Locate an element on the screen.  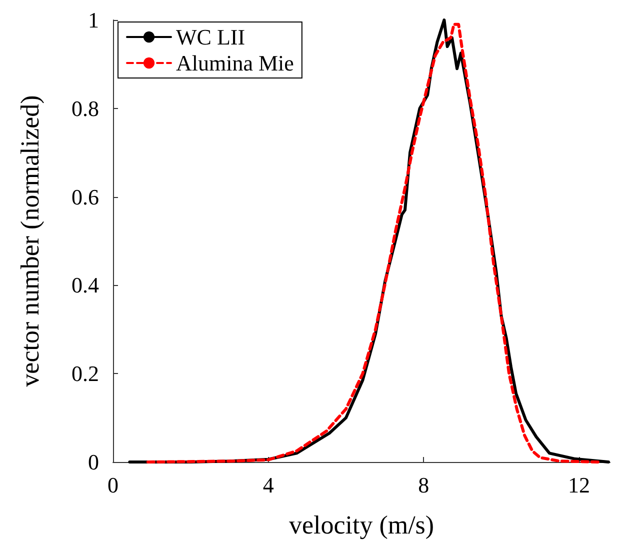
y-tick-label: 0 is located at coordinates (93, 462).